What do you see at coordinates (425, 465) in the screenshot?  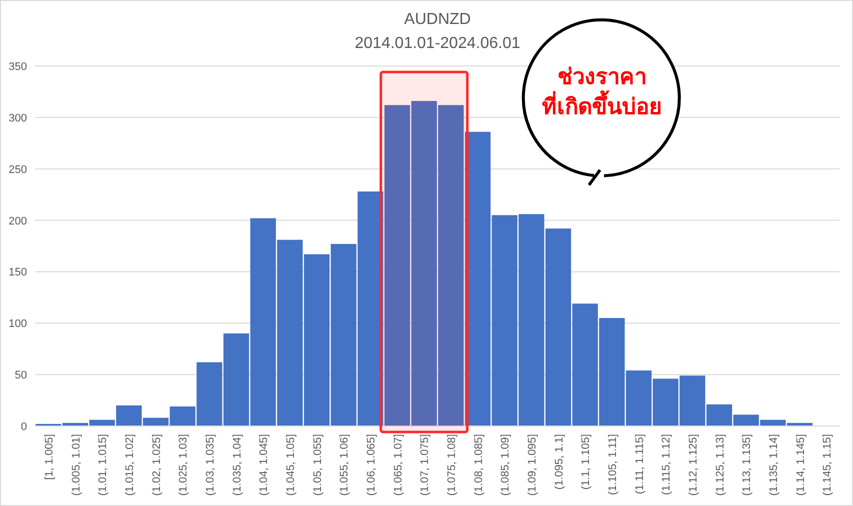 I see `x-tick-label: (1.07, 1.075]` at bounding box center [425, 465].